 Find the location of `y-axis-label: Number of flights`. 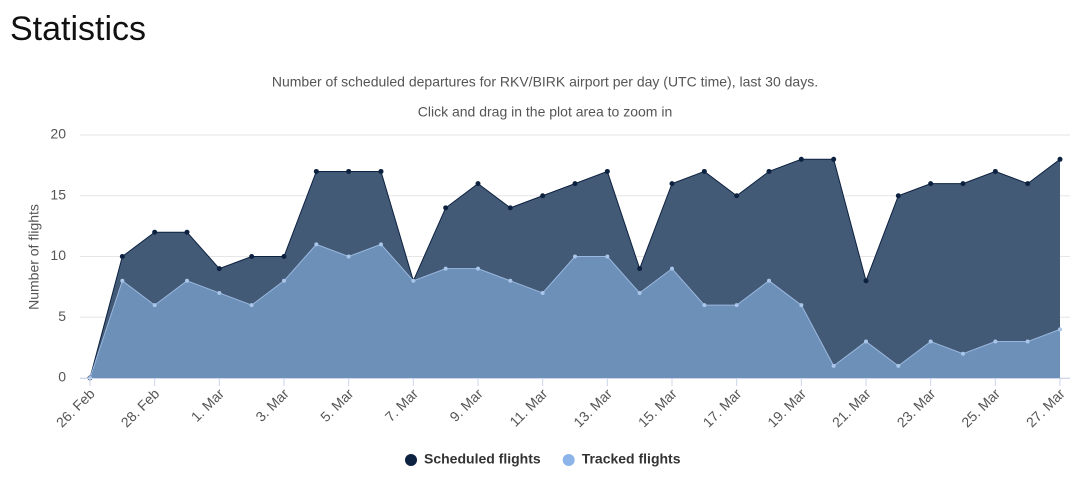

y-axis-label: Number of flights is located at coordinates (34, 257).